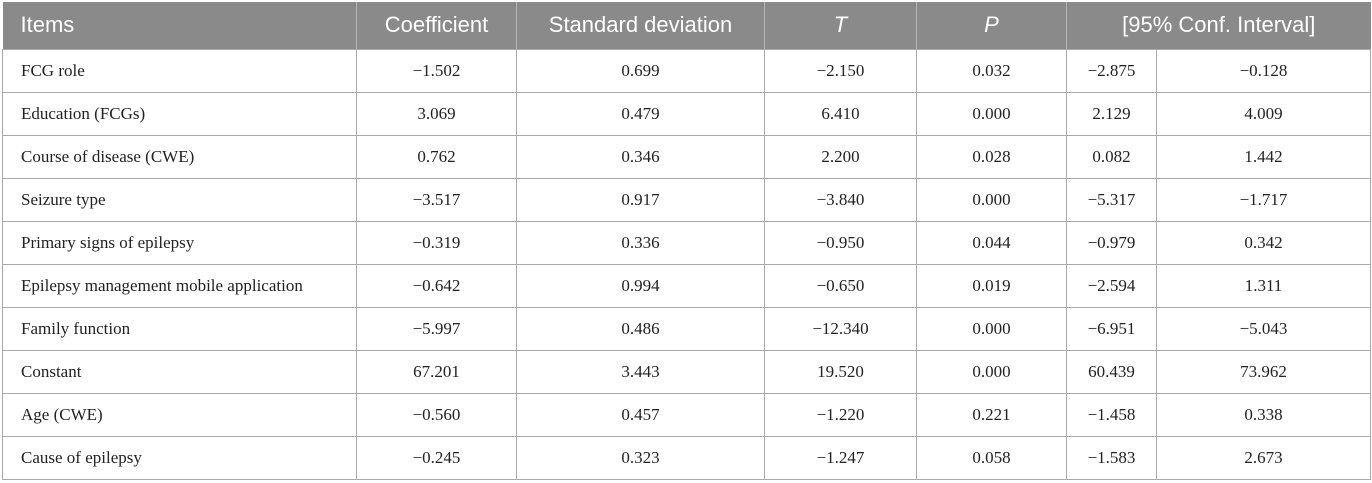 The image size is (1372, 483). I want to click on cell-t: −0.650, so click(840, 285).